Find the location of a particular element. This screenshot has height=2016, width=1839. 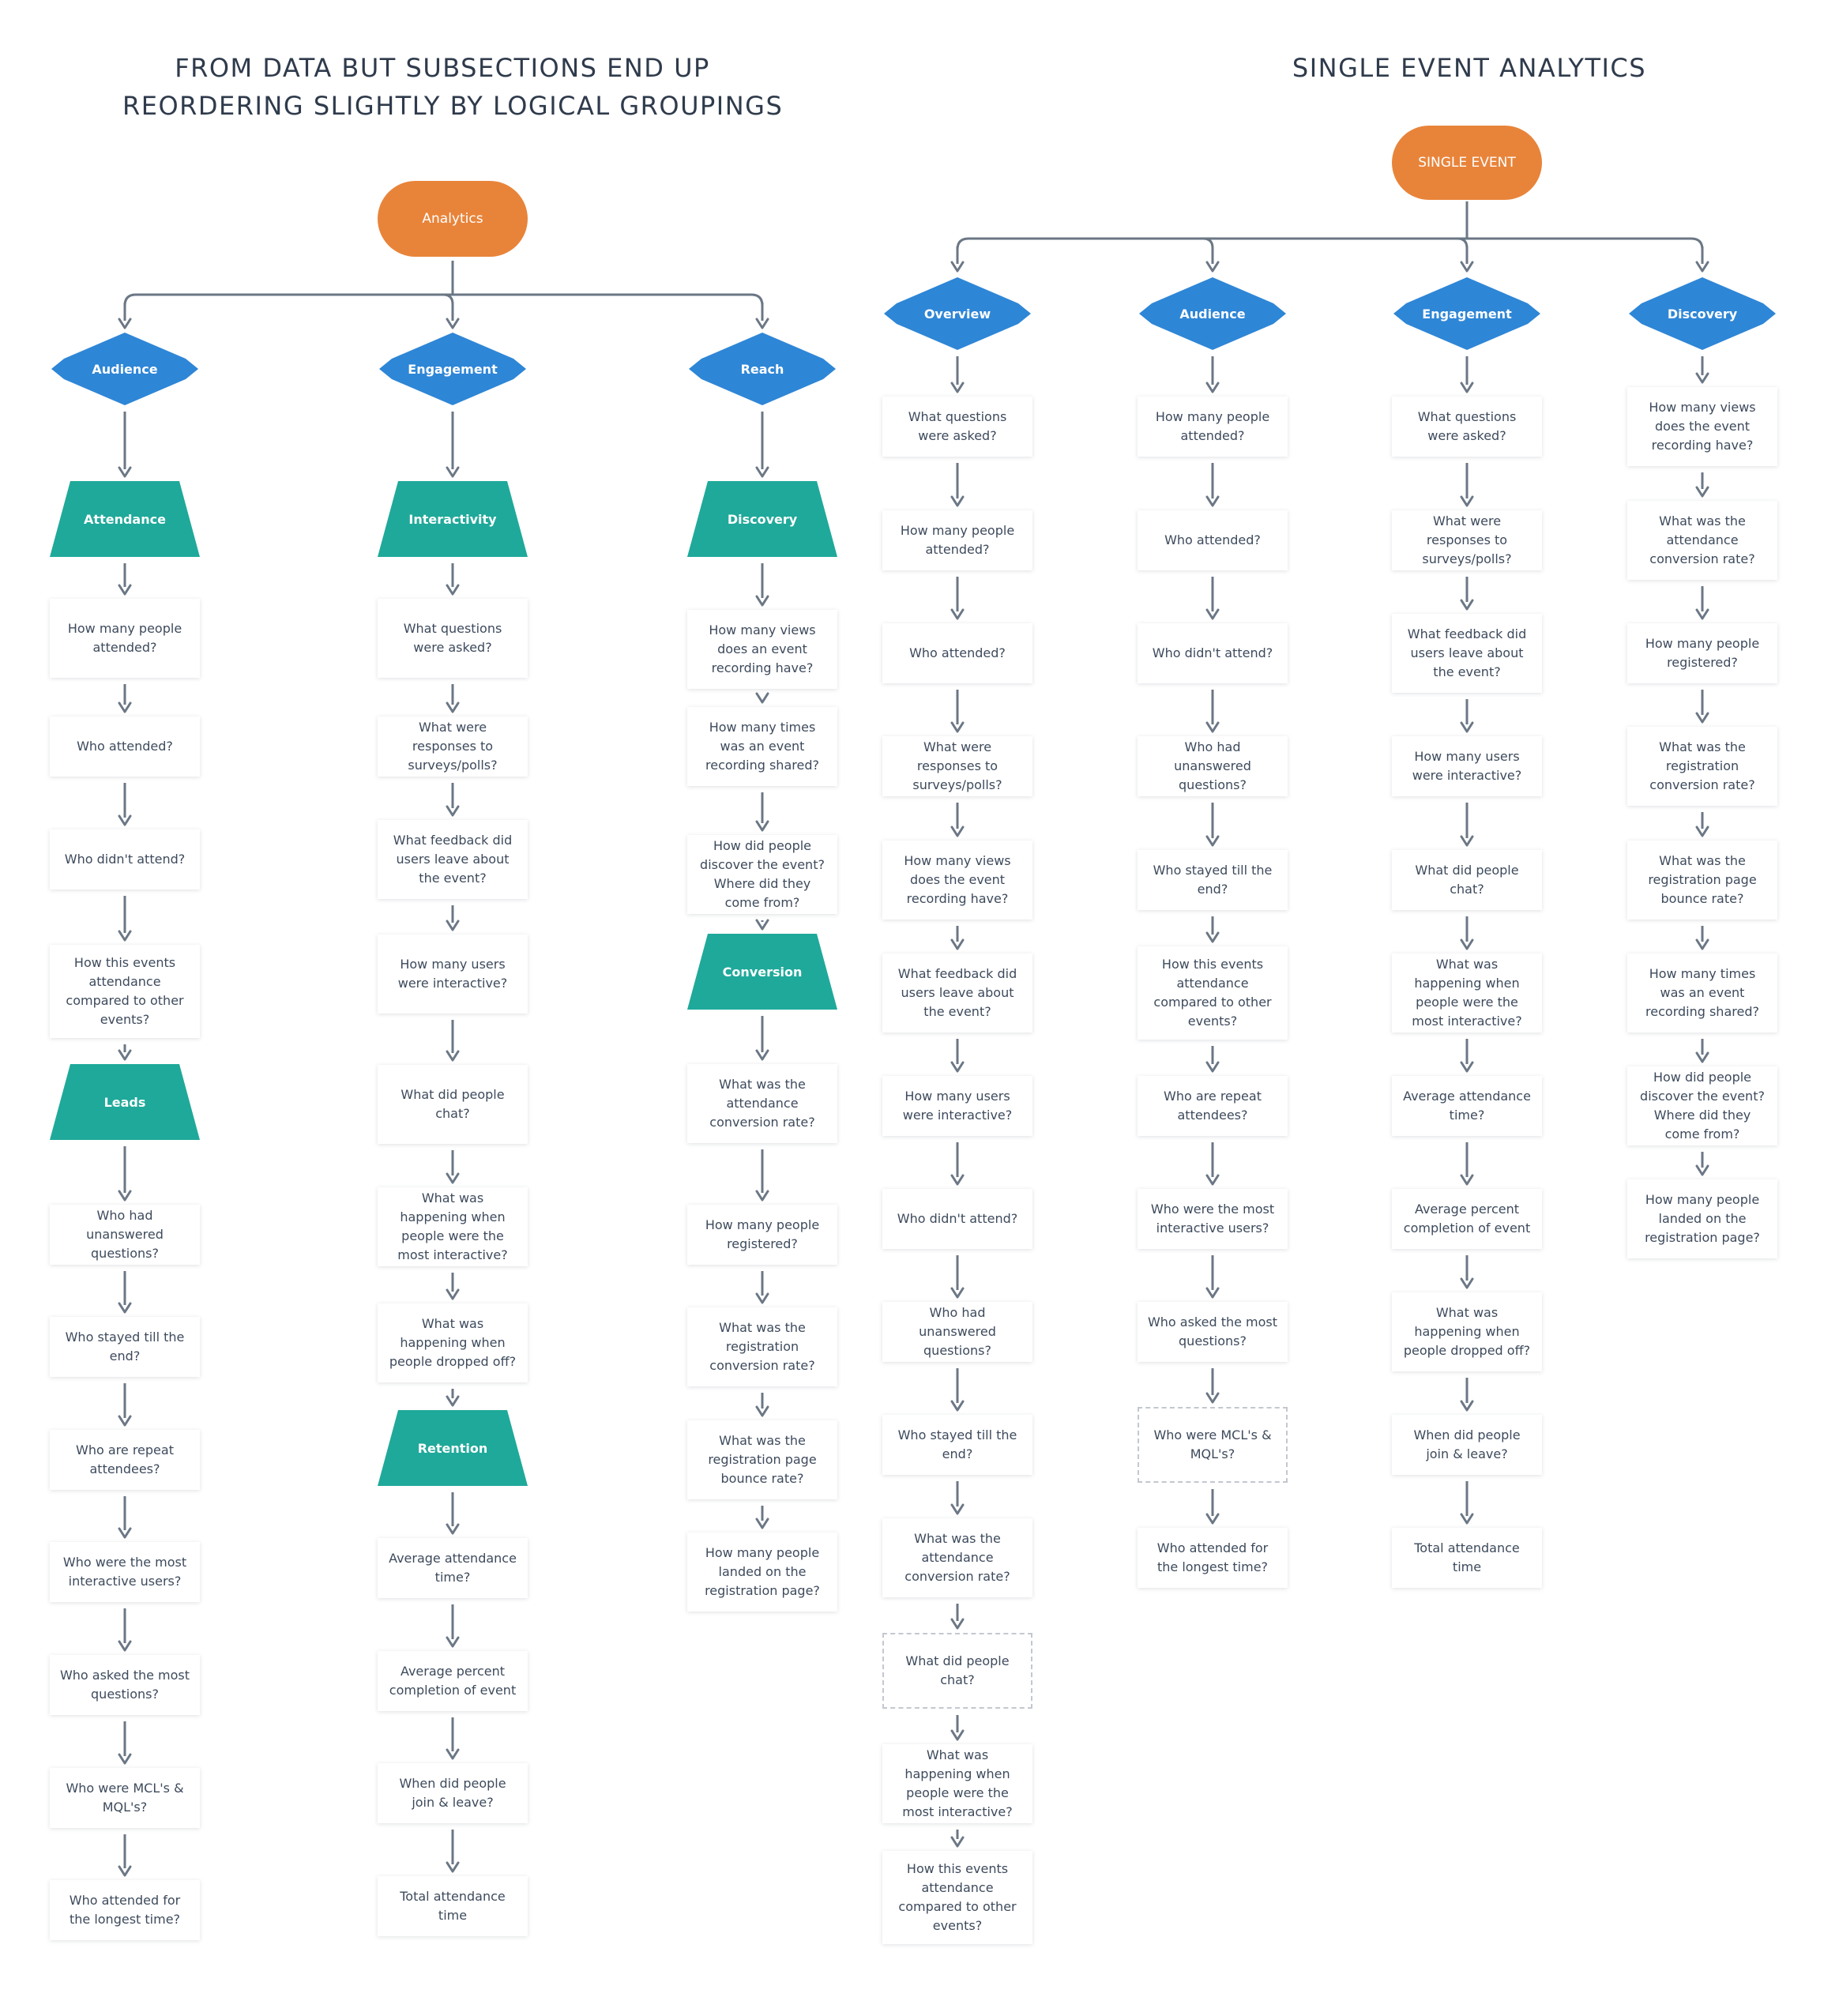

right-title: SINGLE EVENT ANALYTICS is located at coordinates (1469, 68).